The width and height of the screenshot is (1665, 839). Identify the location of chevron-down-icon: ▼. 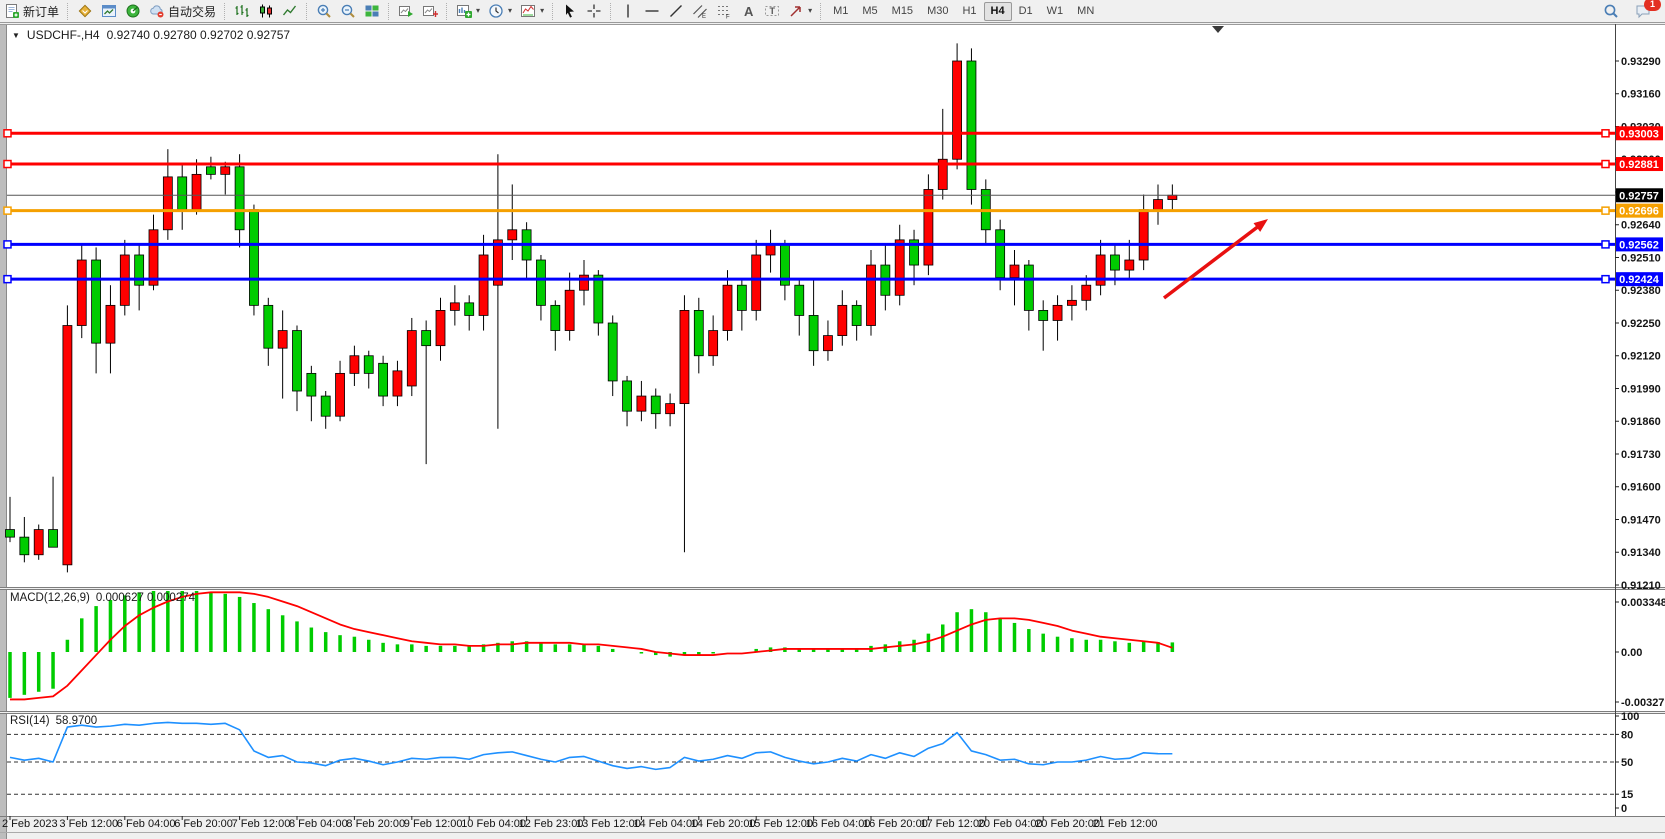
(16, 35).